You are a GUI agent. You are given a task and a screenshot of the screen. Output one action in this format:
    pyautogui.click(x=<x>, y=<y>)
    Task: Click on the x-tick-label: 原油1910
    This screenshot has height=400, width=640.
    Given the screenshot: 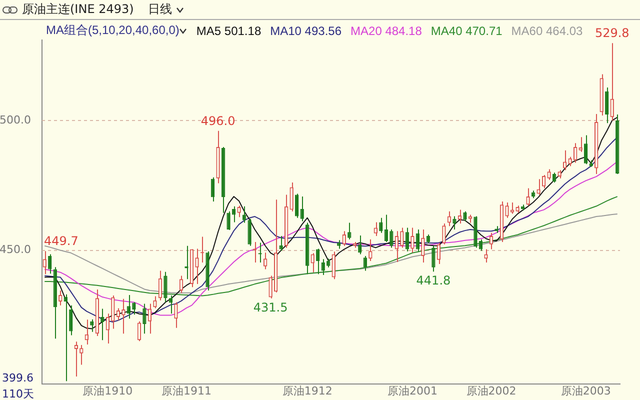 What is the action you would take?
    pyautogui.click(x=107, y=391)
    